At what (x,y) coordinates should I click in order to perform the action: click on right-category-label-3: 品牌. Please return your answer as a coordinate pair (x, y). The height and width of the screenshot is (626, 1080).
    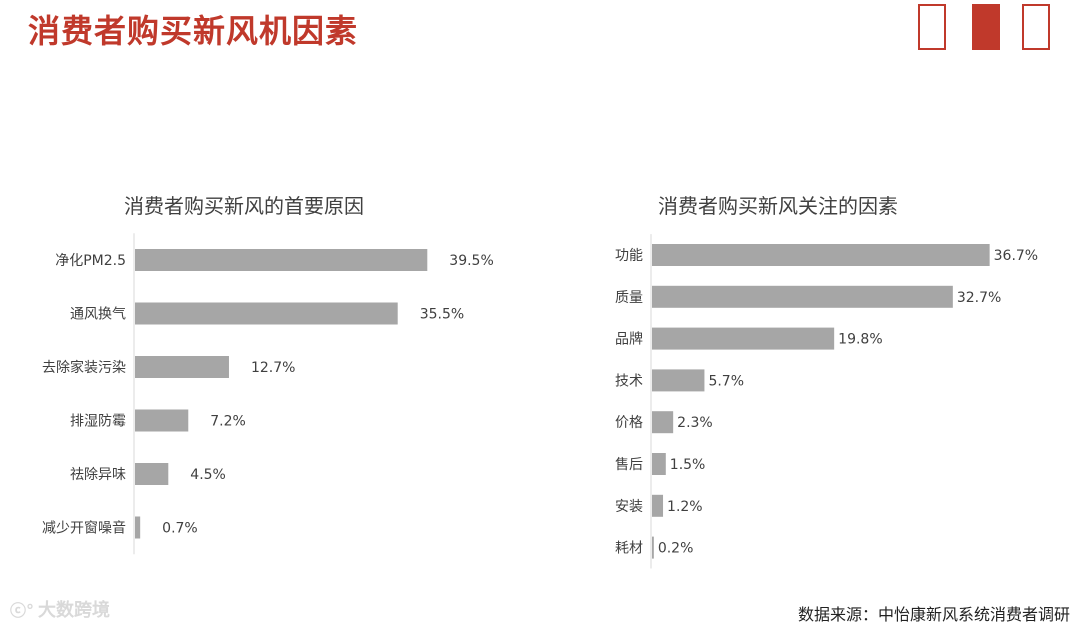
    Looking at the image, I should click on (629, 339).